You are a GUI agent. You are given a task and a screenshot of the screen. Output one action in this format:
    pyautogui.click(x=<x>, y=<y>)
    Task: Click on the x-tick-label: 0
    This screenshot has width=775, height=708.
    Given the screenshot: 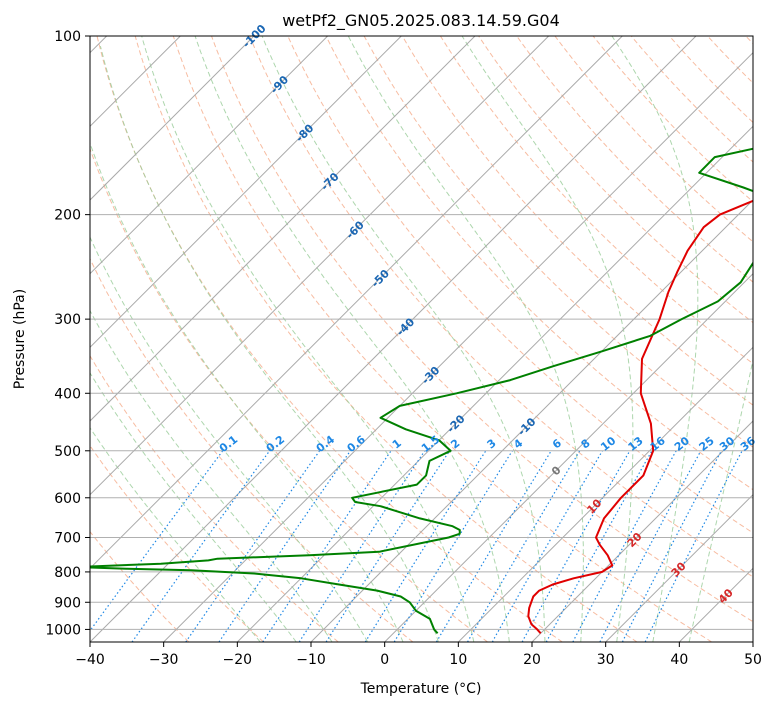 What is the action you would take?
    pyautogui.click(x=384, y=660)
    